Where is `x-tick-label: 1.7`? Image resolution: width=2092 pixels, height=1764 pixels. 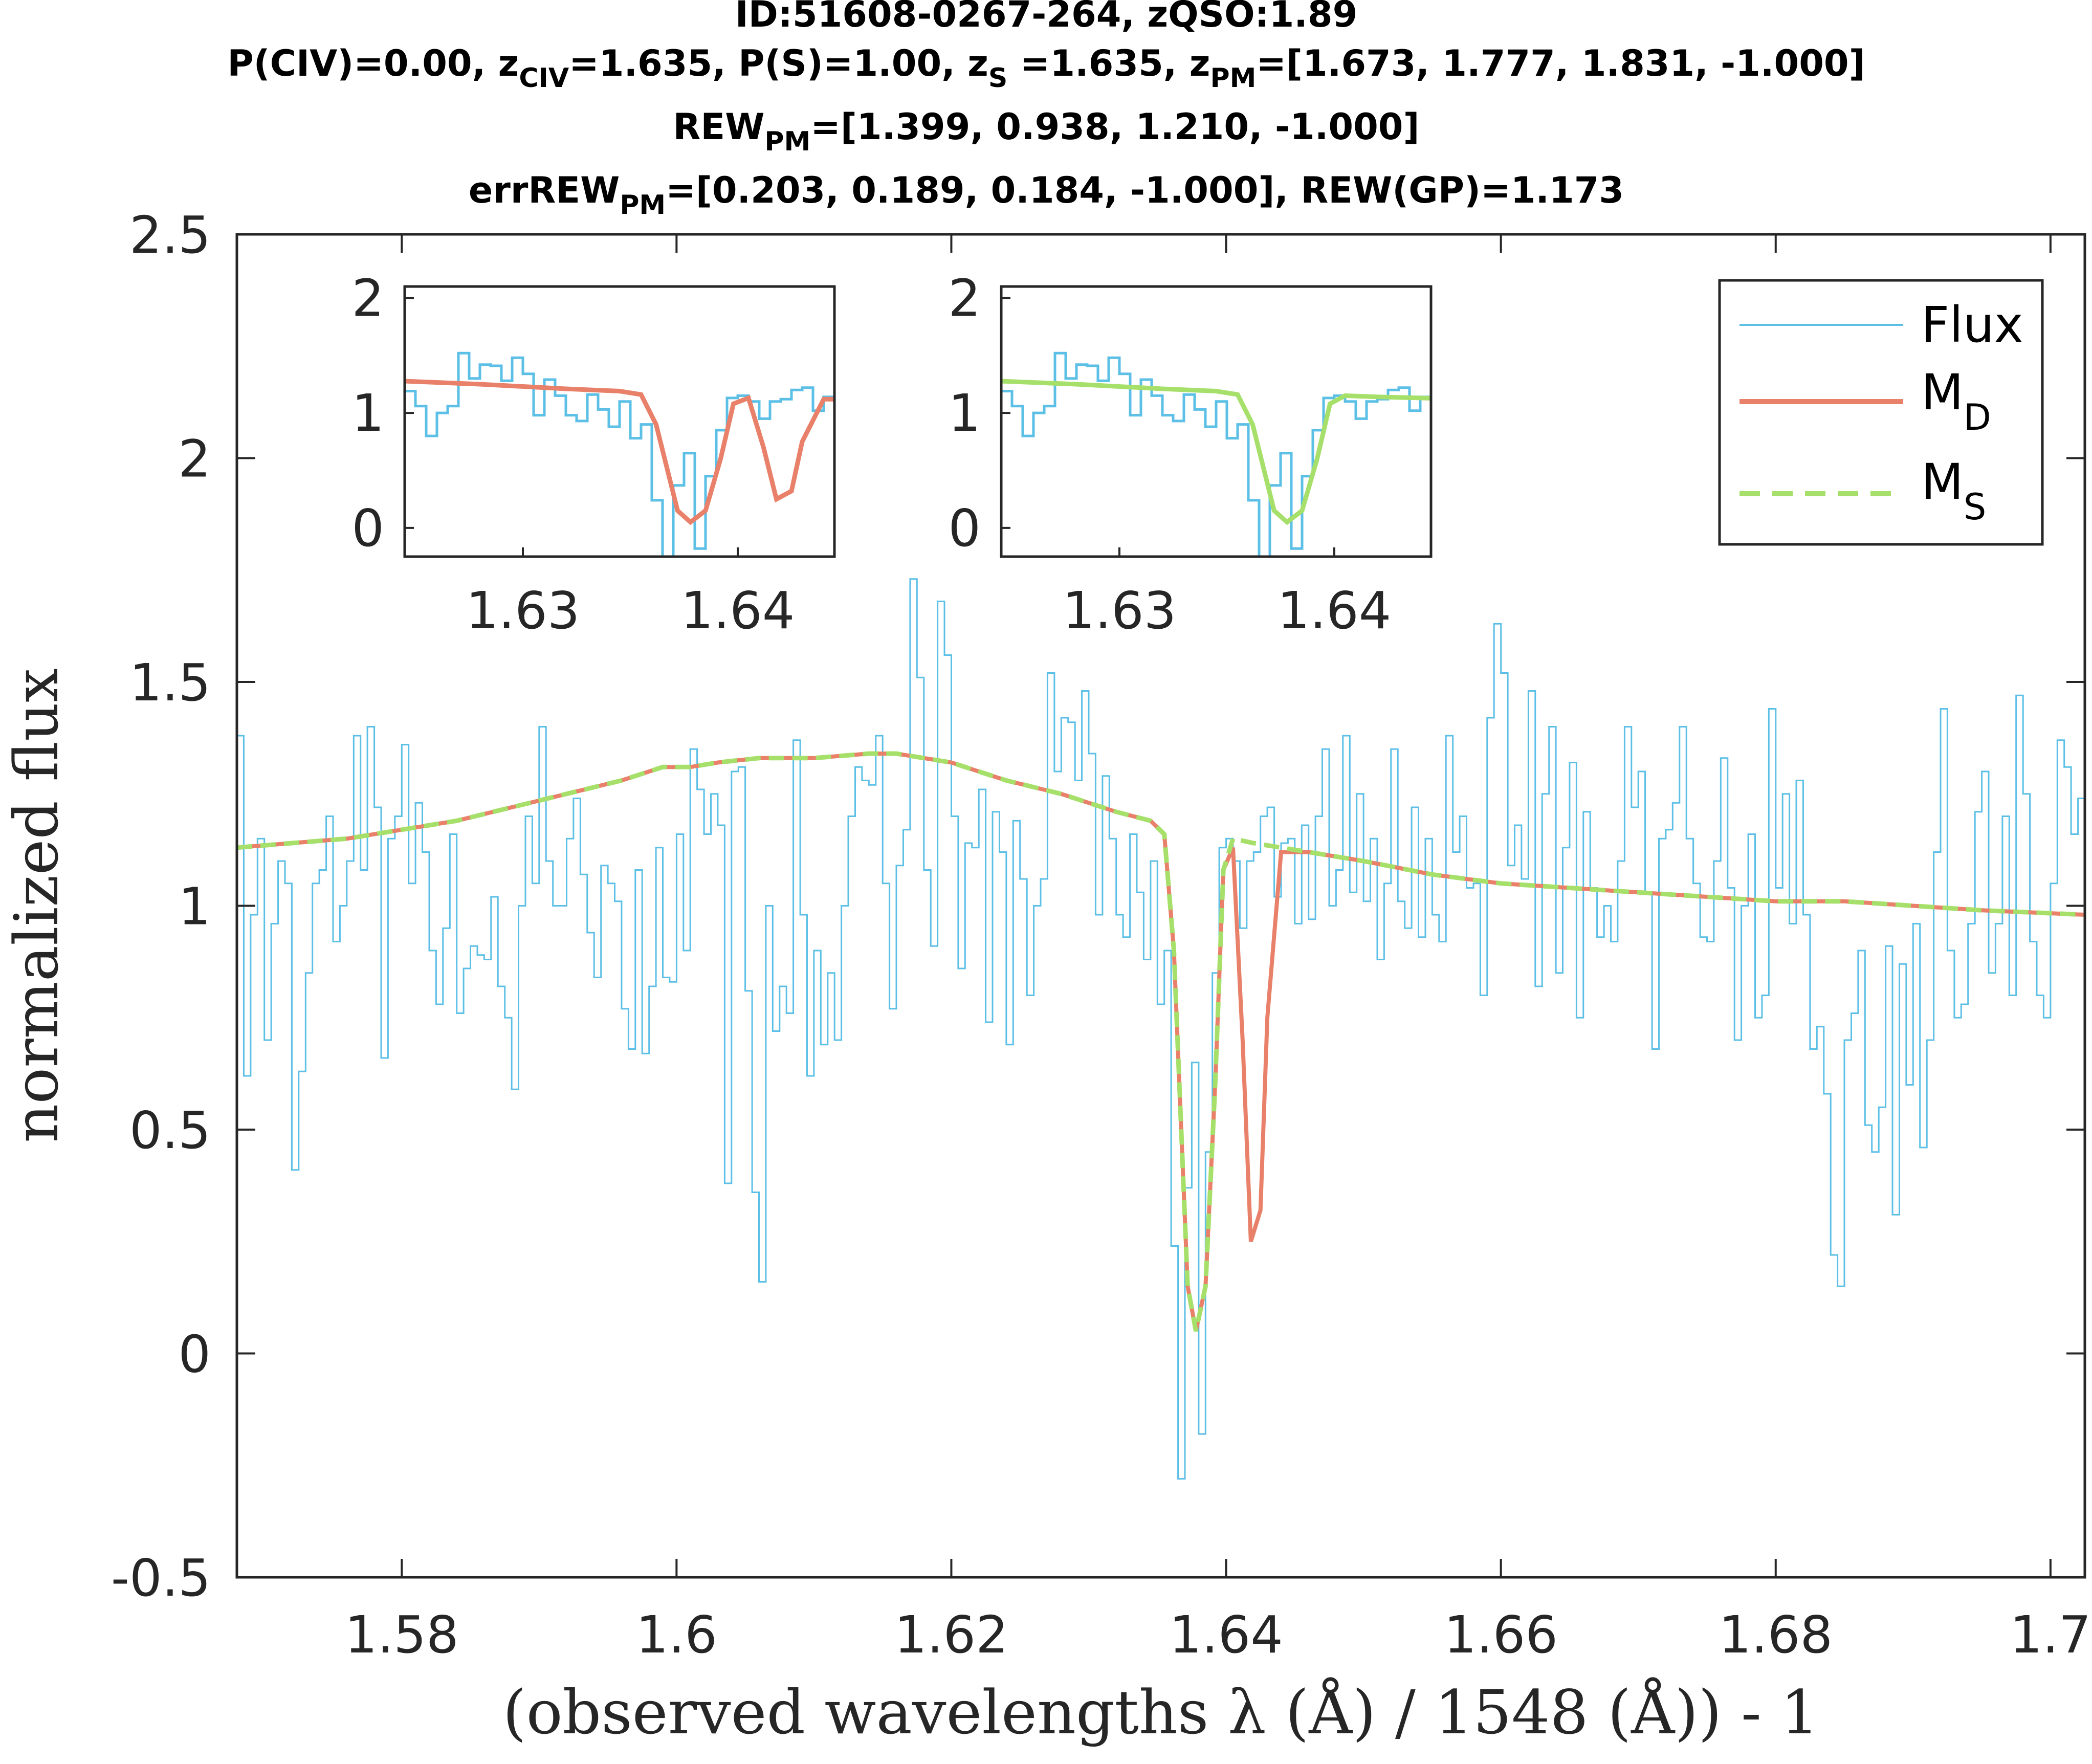
x-tick-label: 1.7 is located at coordinates (2050, 1635).